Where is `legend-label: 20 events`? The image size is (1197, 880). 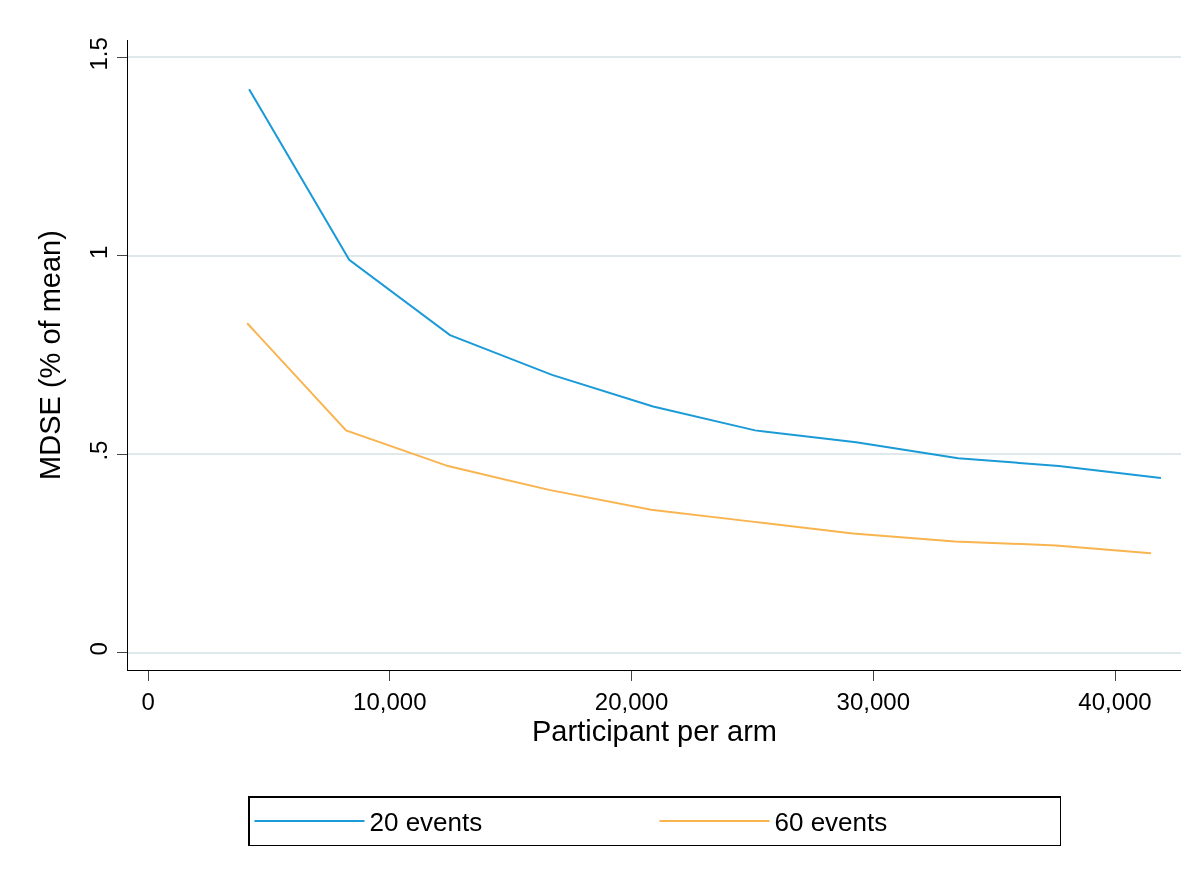
legend-label: 20 events is located at coordinates (426, 822).